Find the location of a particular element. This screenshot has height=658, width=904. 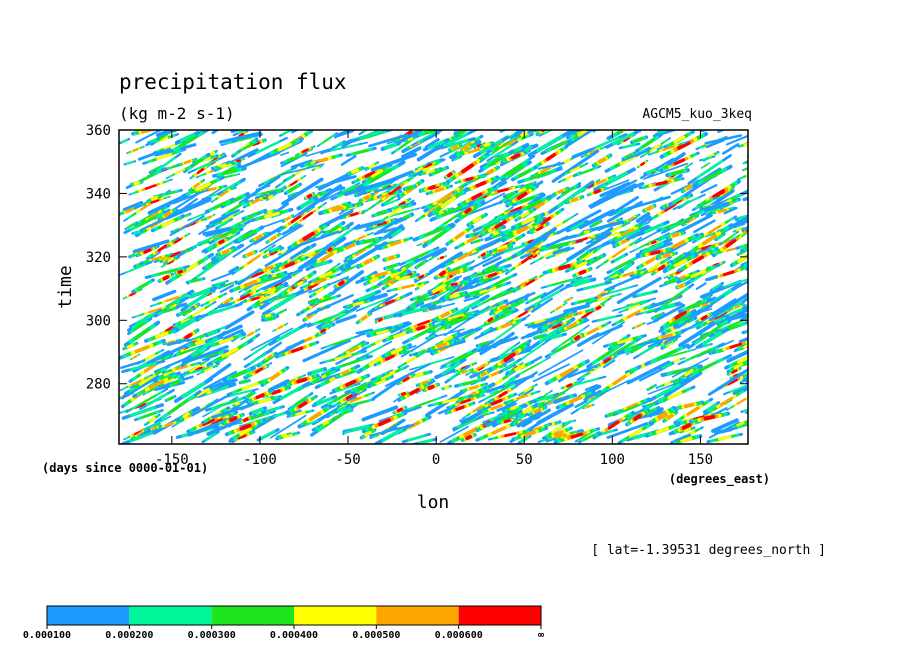

y-tick-label: 360 is located at coordinates (98, 131).